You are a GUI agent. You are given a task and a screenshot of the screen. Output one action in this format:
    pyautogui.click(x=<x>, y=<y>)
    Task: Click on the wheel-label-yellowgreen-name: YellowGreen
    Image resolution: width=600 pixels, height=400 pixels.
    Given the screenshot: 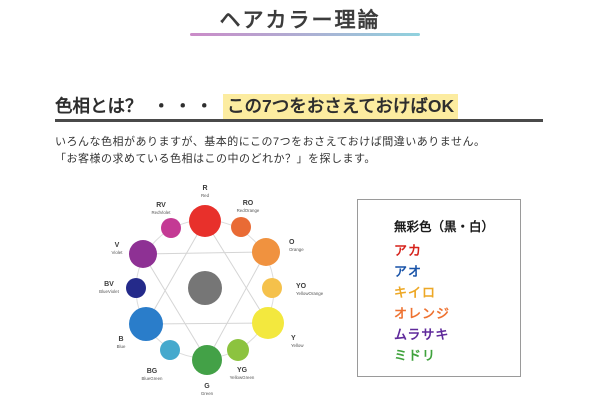 What is the action you would take?
    pyautogui.click(x=242, y=377)
    